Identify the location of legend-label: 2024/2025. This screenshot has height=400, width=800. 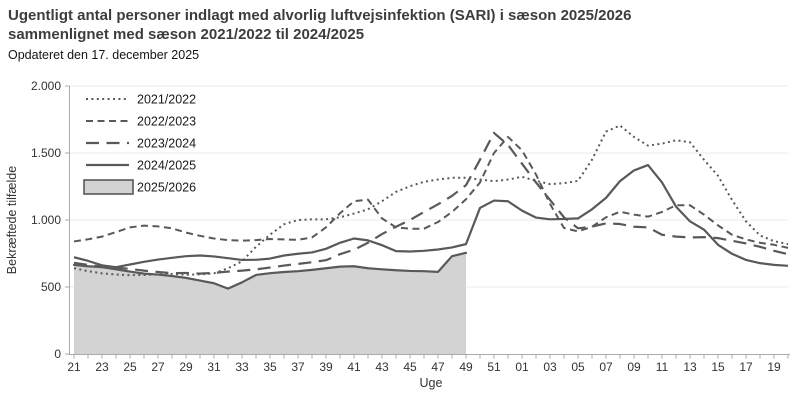
(166, 166).